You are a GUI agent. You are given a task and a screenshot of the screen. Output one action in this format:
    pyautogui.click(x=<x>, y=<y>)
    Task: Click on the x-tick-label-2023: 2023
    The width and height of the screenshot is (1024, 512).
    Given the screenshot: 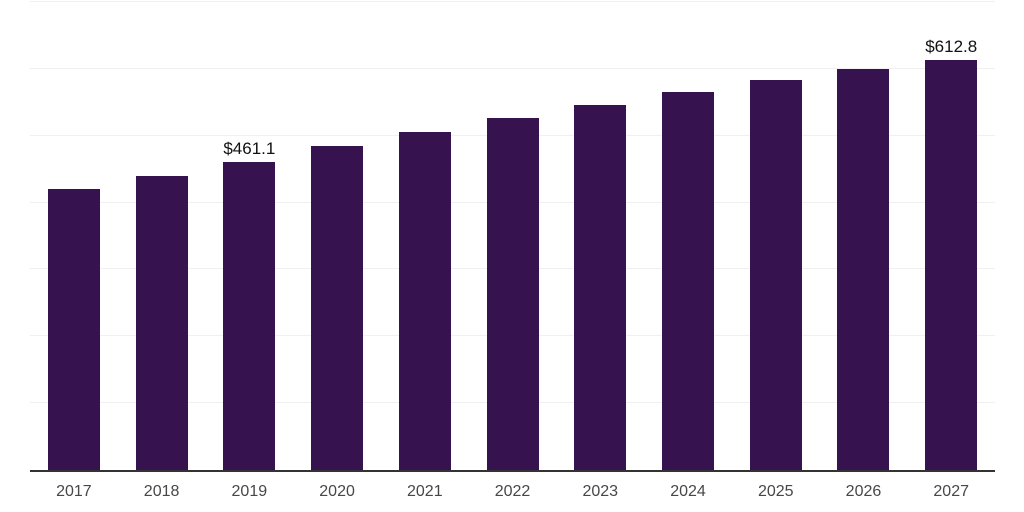 What is the action you would take?
    pyautogui.click(x=600, y=491)
    